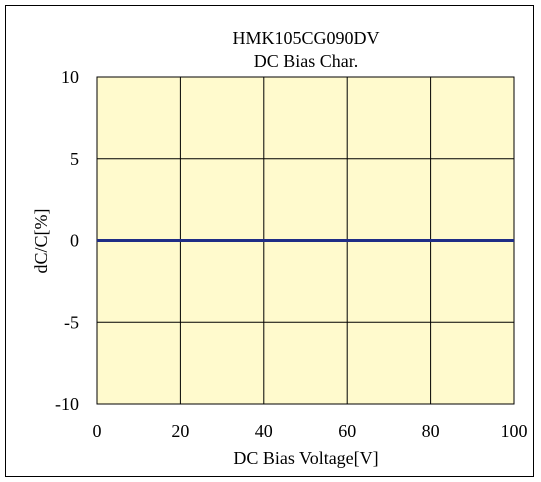  What do you see at coordinates (74, 159) in the screenshot?
I see `y-tick-label: 5` at bounding box center [74, 159].